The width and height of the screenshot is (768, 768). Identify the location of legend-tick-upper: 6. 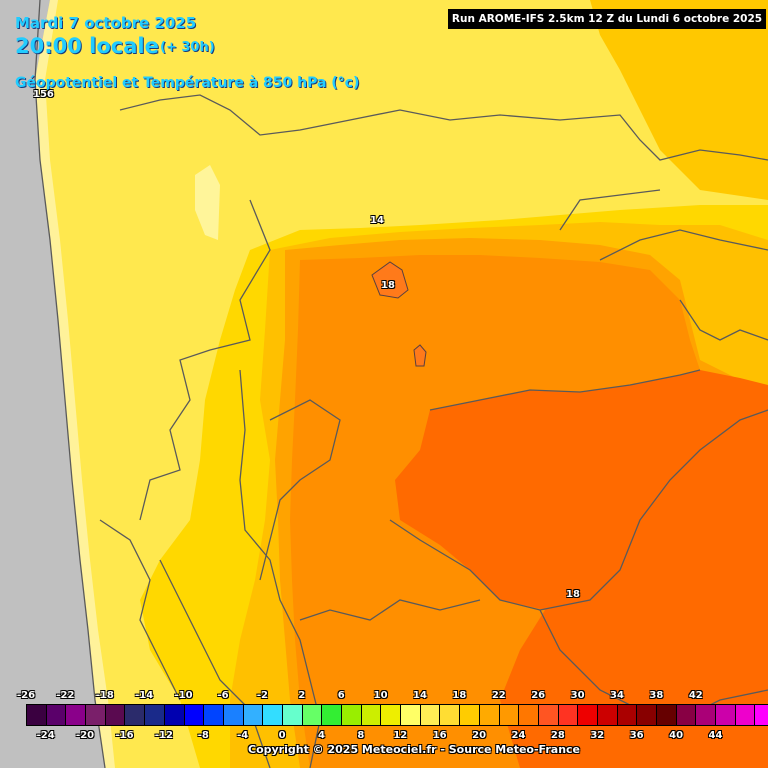
(341, 695).